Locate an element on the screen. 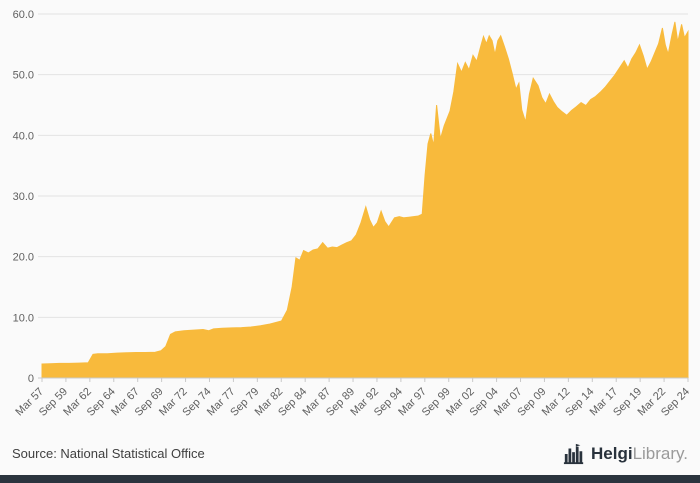  y-tick-label: 50.0 is located at coordinates (23, 76).